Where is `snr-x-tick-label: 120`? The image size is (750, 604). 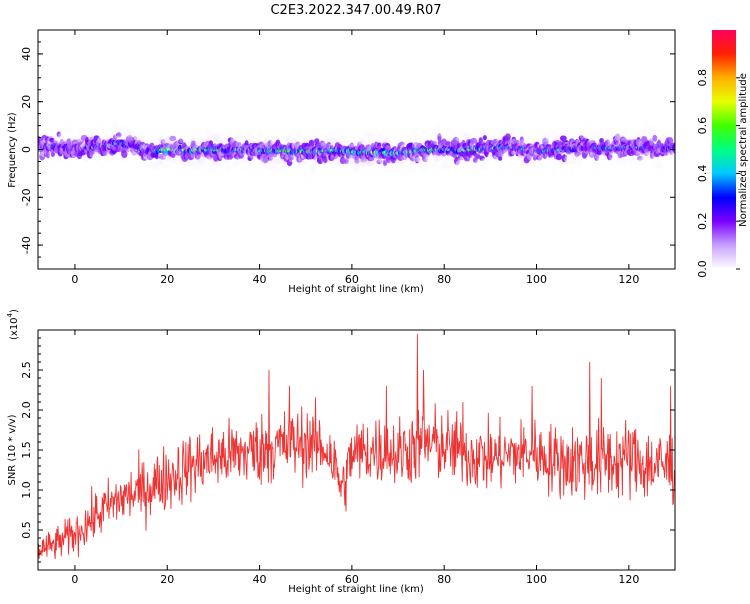 snr-x-tick-label: 120 is located at coordinates (628, 579).